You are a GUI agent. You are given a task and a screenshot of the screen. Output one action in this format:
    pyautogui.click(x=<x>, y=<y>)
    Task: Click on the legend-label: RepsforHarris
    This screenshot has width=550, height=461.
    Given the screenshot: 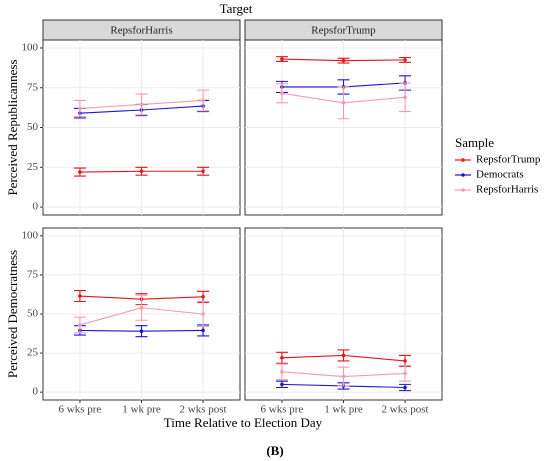 What is the action you would take?
    pyautogui.click(x=507, y=190)
    